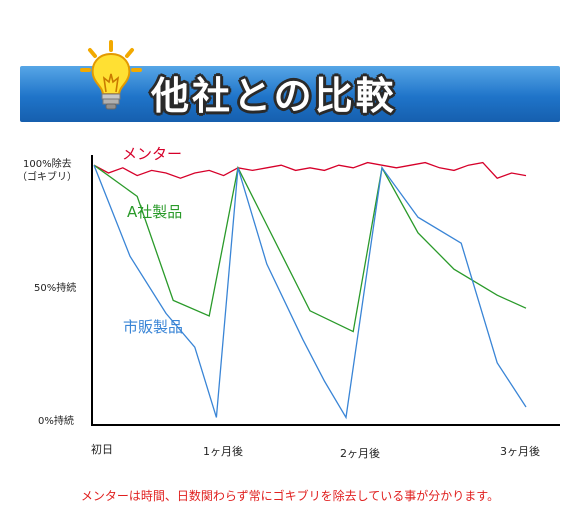  Describe the element at coordinates (47, 164) in the screenshot. I see `y-label-top: 100%除去` at that location.